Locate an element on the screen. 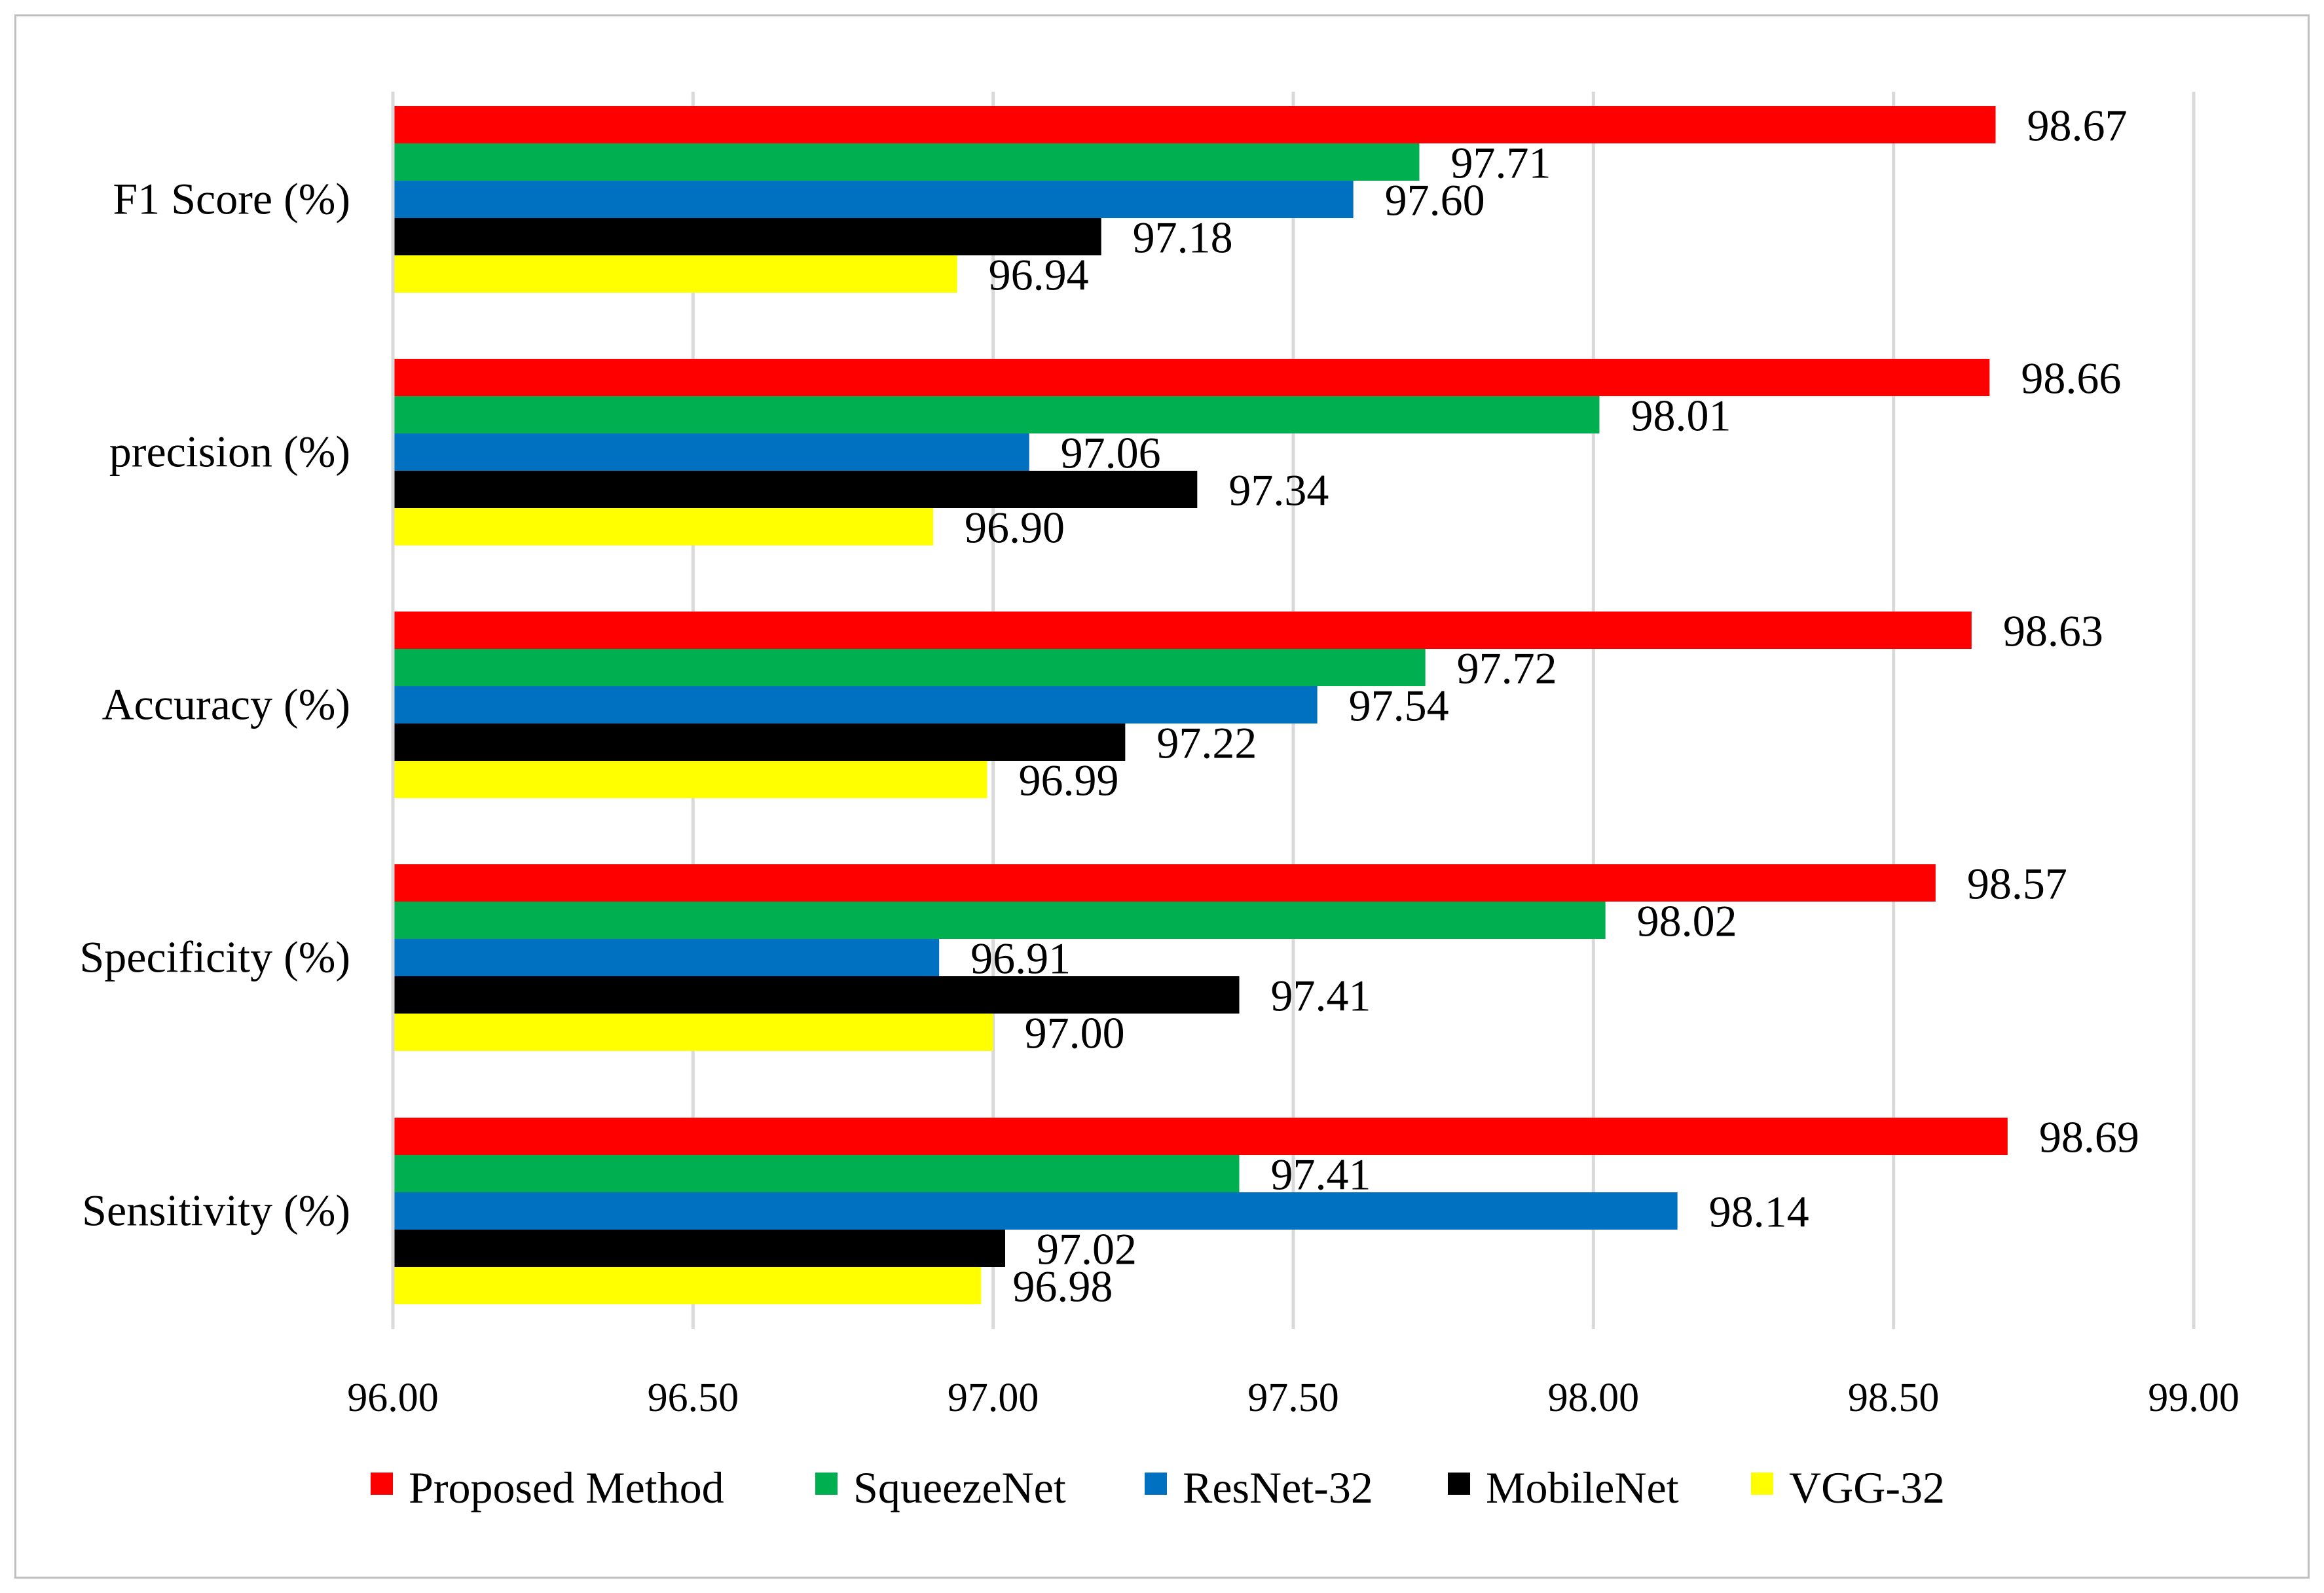  x-tick-label: 98.00 is located at coordinates (1594, 1398).